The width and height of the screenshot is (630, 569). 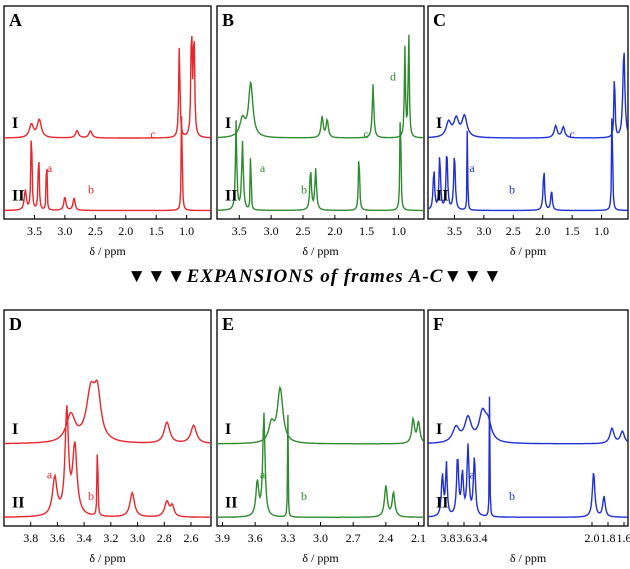 What do you see at coordinates (438, 324) in the screenshot?
I see `panel-letter: F` at bounding box center [438, 324].